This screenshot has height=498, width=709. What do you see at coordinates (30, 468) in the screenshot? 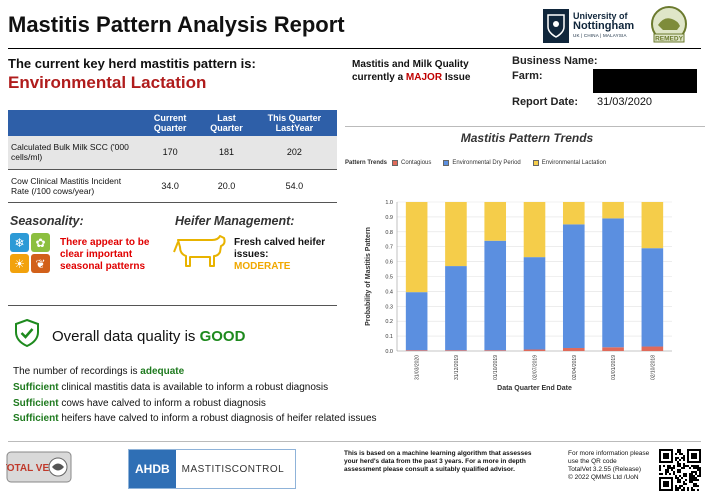
I see `totalvet-text: TOTAL VET` at bounding box center [30, 468].